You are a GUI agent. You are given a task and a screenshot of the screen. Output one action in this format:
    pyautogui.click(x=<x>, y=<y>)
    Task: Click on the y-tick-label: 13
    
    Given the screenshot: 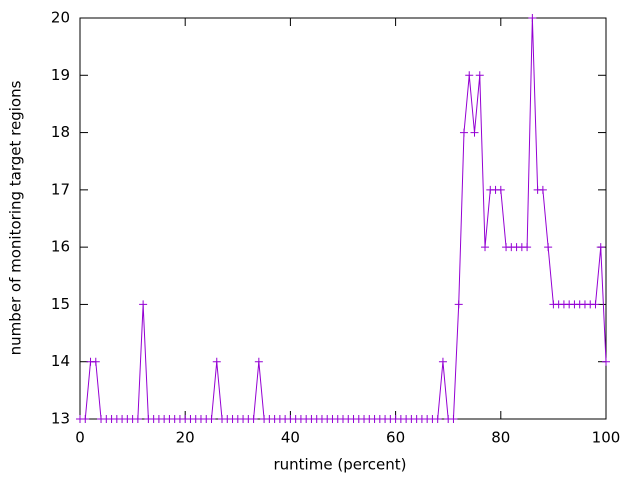 What is the action you would take?
    pyautogui.click(x=60, y=419)
    